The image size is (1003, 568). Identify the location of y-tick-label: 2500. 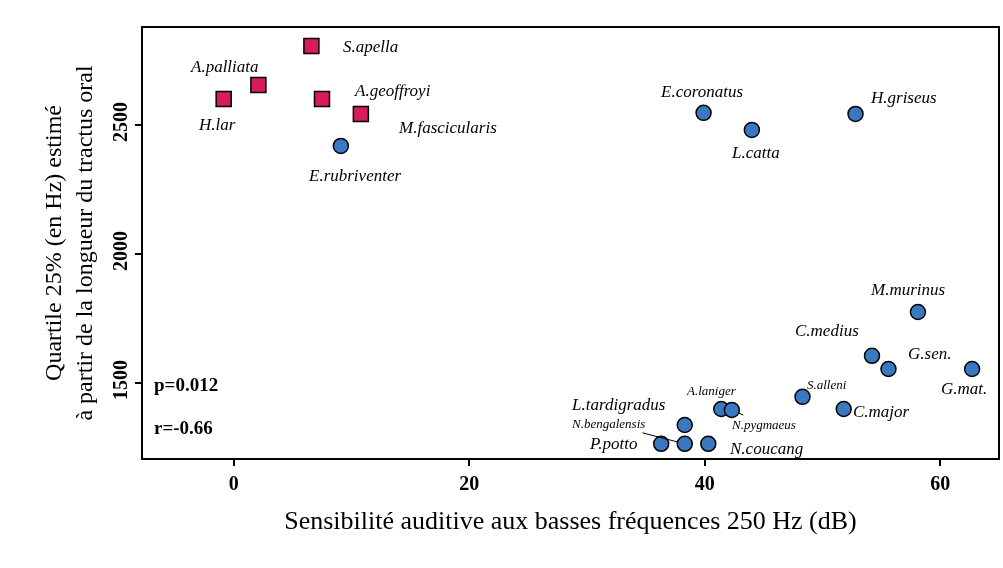
(120, 121).